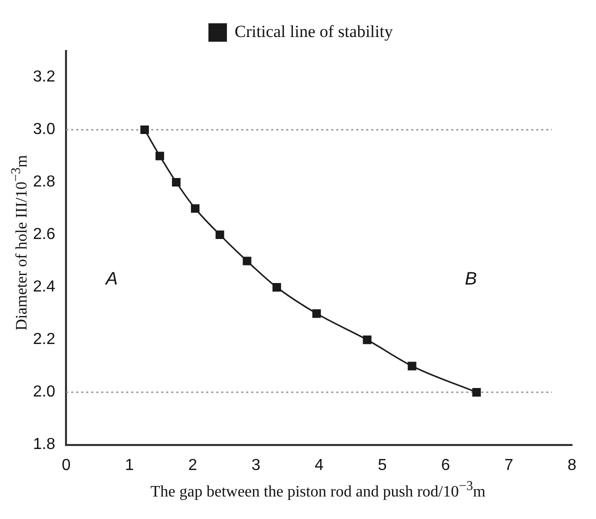 Image resolution: width=596 pixels, height=519 pixels. What do you see at coordinates (44, 287) in the screenshot?
I see `y-tick-label: 2.4` at bounding box center [44, 287].